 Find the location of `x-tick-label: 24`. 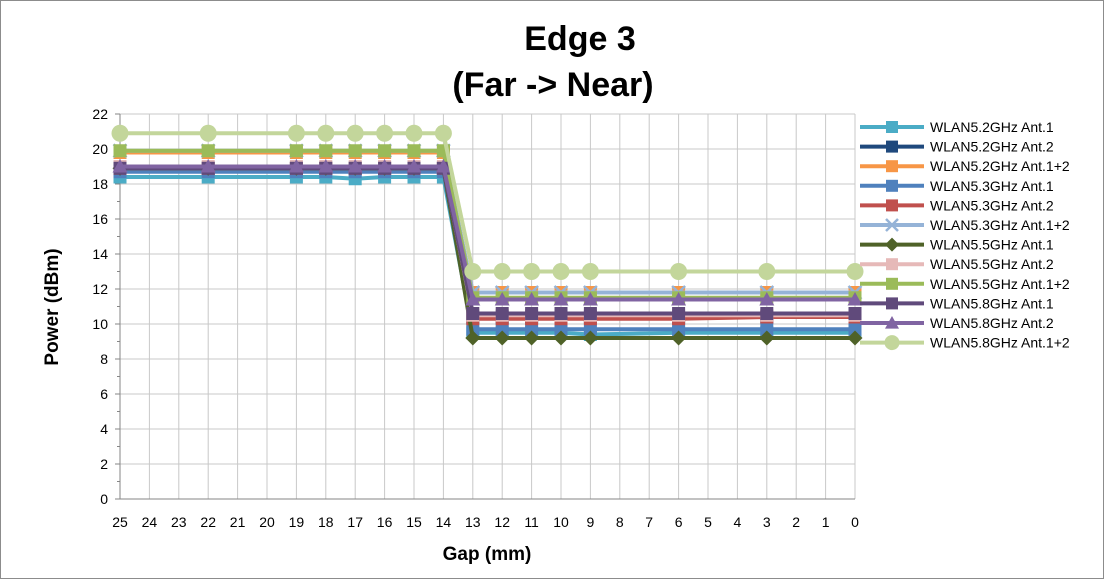

x-tick-label: 24 is located at coordinates (150, 522).